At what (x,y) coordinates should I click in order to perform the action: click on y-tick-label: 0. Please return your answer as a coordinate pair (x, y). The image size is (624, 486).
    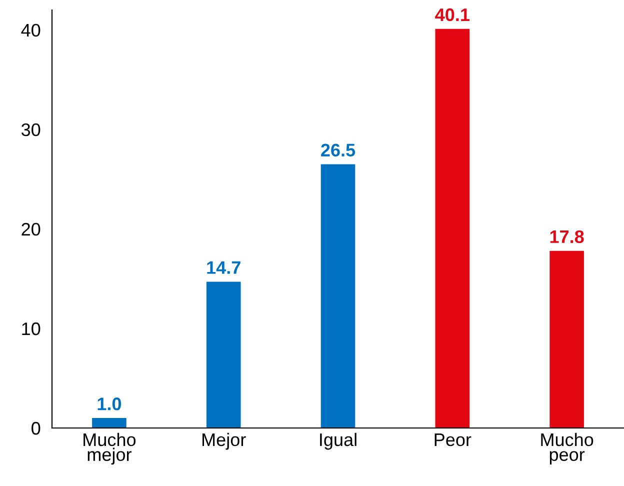
    Looking at the image, I should click on (36, 428).